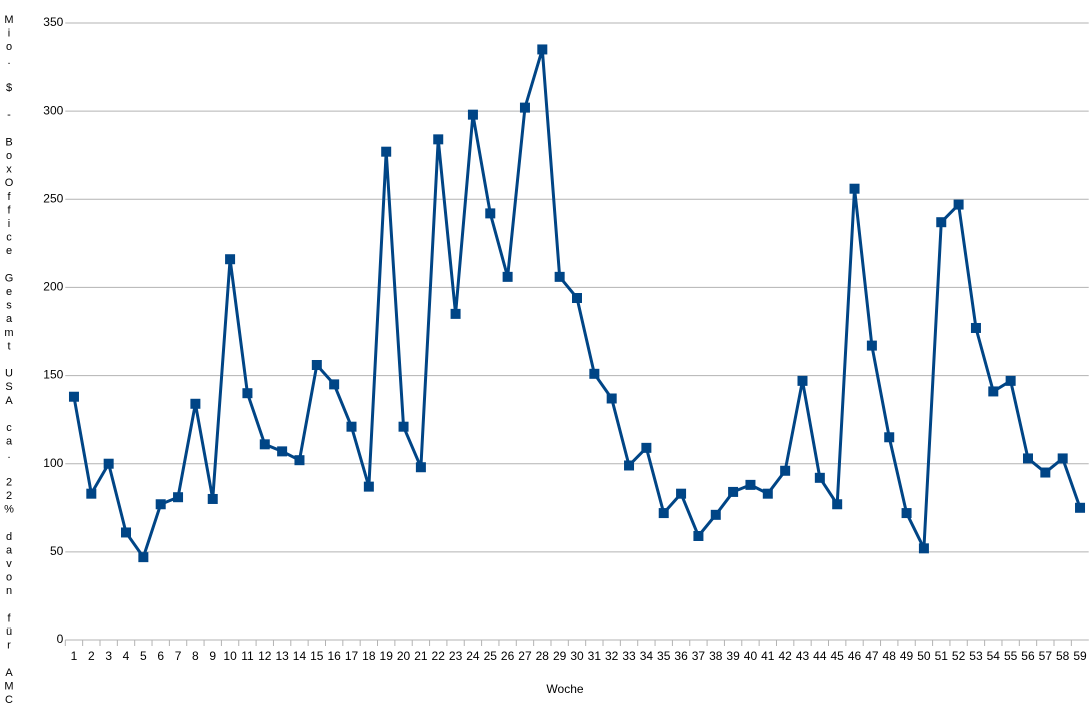 The height and width of the screenshot is (710, 1092). What do you see at coordinates (53, 110) in the screenshot?
I see `y-tick-label: 300` at bounding box center [53, 110].